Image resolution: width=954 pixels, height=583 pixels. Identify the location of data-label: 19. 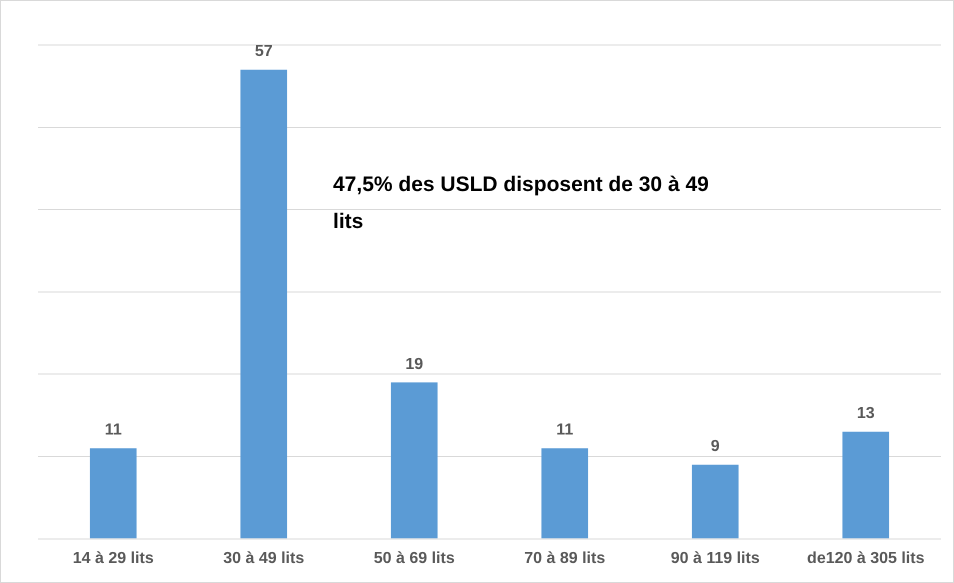
(414, 364).